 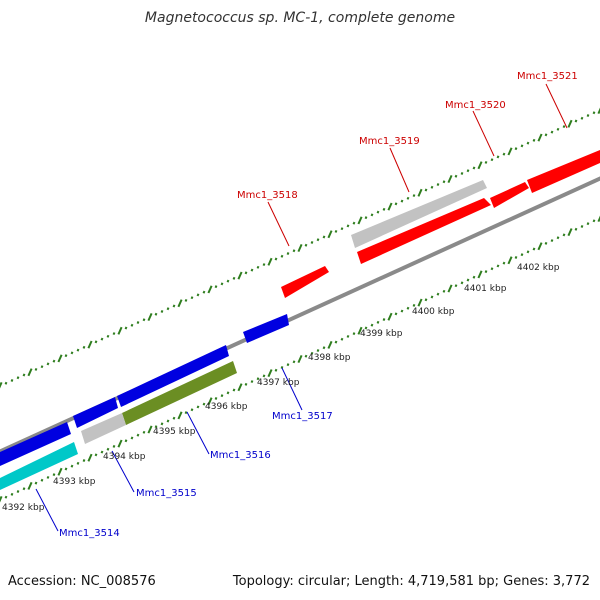 What do you see at coordinates (389, 141) in the screenshot?
I see `gene-label-mmc1-3519: Mmc1_3519` at bounding box center [389, 141].